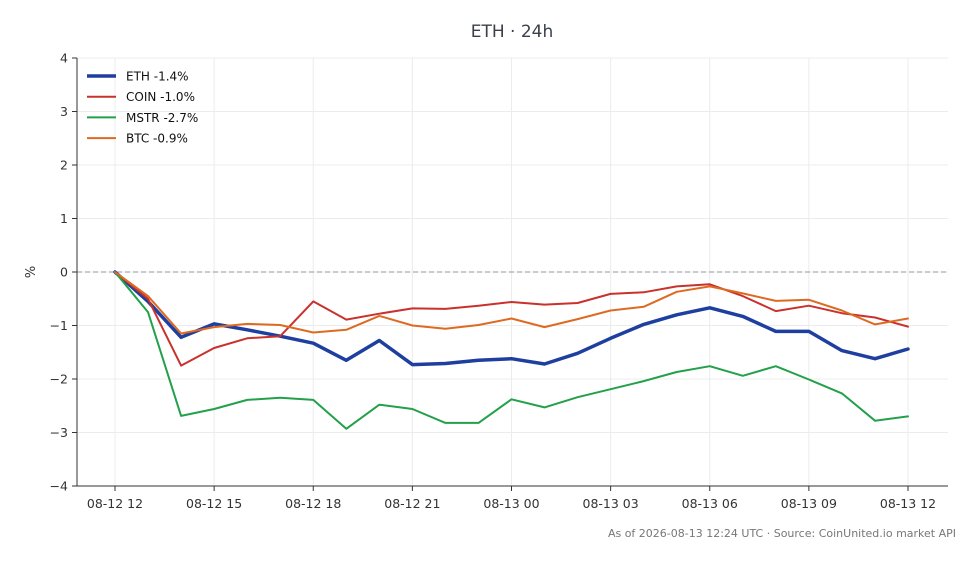  I want to click on y-axis-label: %, so click(31, 272).